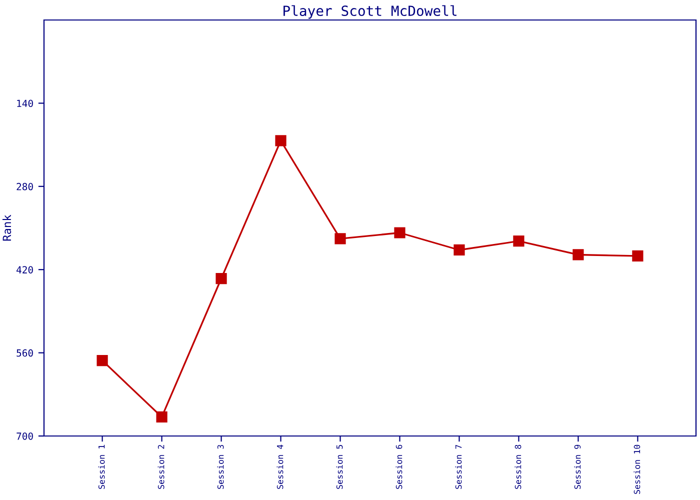 The image size is (700, 500). I want to click on x-tick-label: Session 9, so click(577, 466).